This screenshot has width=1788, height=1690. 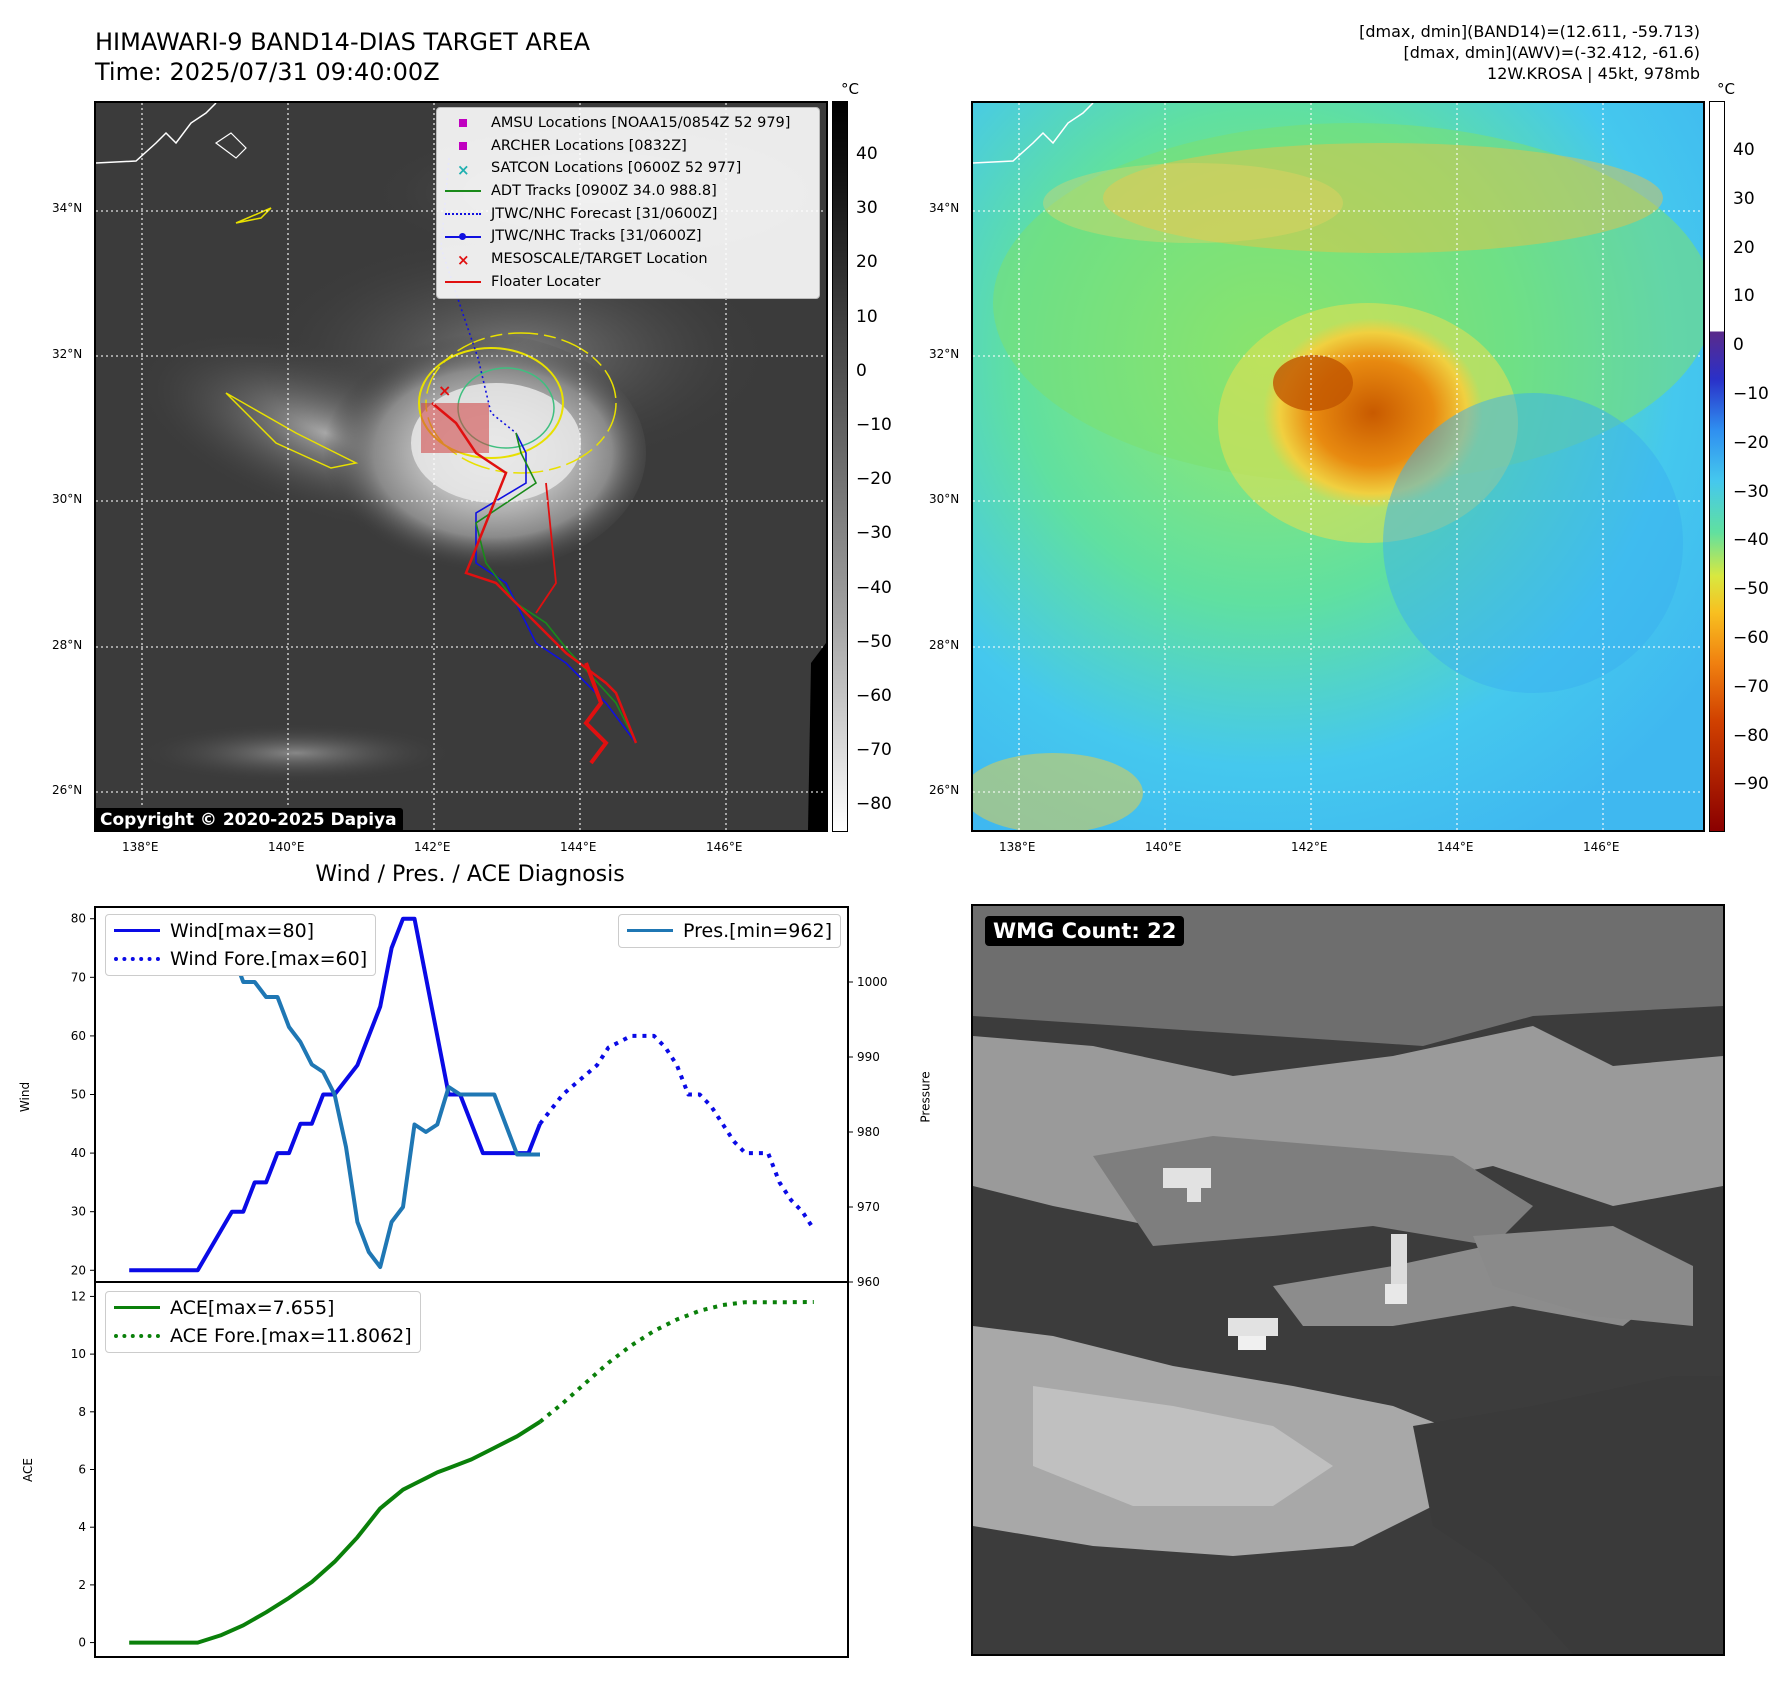 What do you see at coordinates (67, 499) in the screenshot?
I see `ir-lat-label: 30°N` at bounding box center [67, 499].